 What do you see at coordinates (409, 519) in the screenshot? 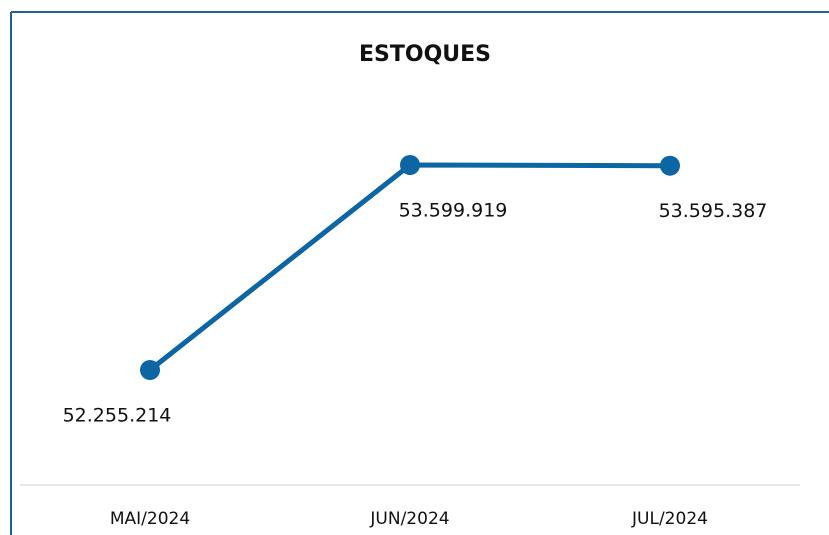
I see `x-tick-label: JUN/2024` at bounding box center [409, 519].